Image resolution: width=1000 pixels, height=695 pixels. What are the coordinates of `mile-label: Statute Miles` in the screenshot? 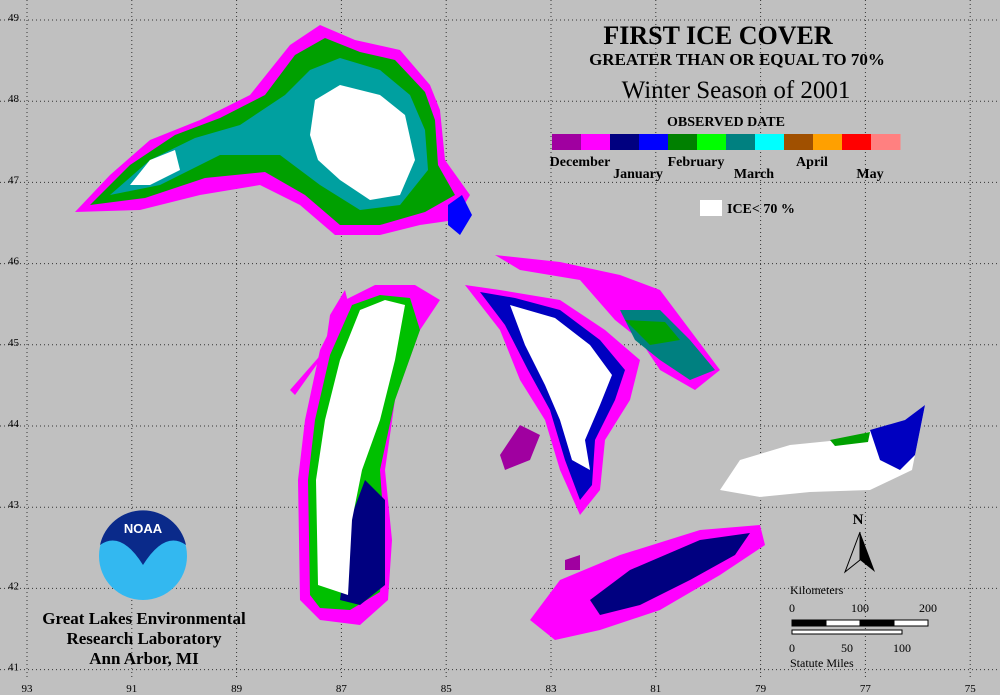 It's located at (822, 663).